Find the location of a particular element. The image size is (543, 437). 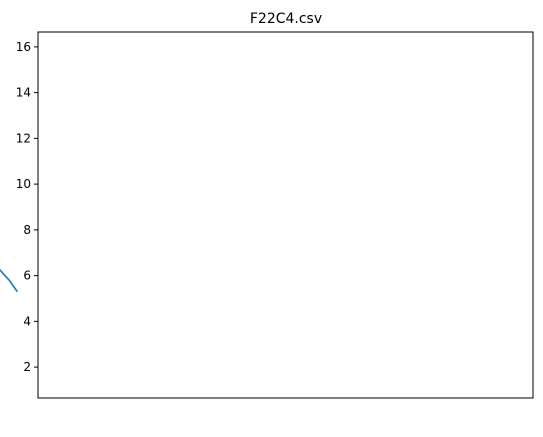

y-tick-label: 10 is located at coordinates (23, 184).